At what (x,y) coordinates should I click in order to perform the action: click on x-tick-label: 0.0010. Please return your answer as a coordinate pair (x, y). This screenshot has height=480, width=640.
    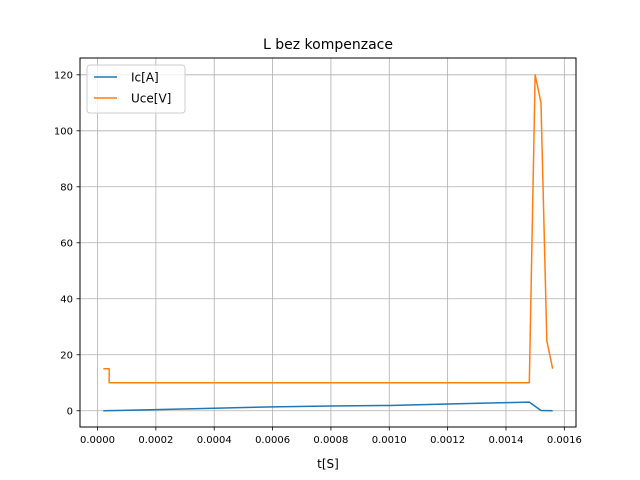
    Looking at the image, I should click on (389, 440).